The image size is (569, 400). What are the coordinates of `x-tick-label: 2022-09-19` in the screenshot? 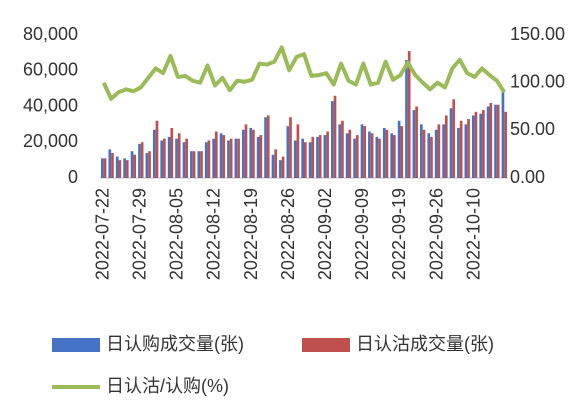 It's located at (399, 234).